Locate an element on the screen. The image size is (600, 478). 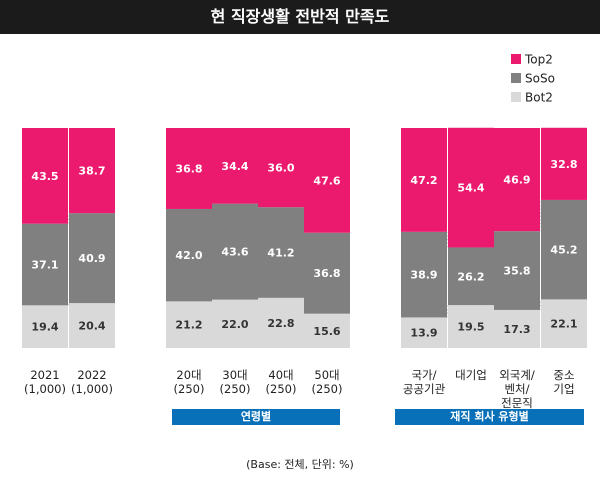
value-label-top2-0: 43.5 is located at coordinates (44, 176).